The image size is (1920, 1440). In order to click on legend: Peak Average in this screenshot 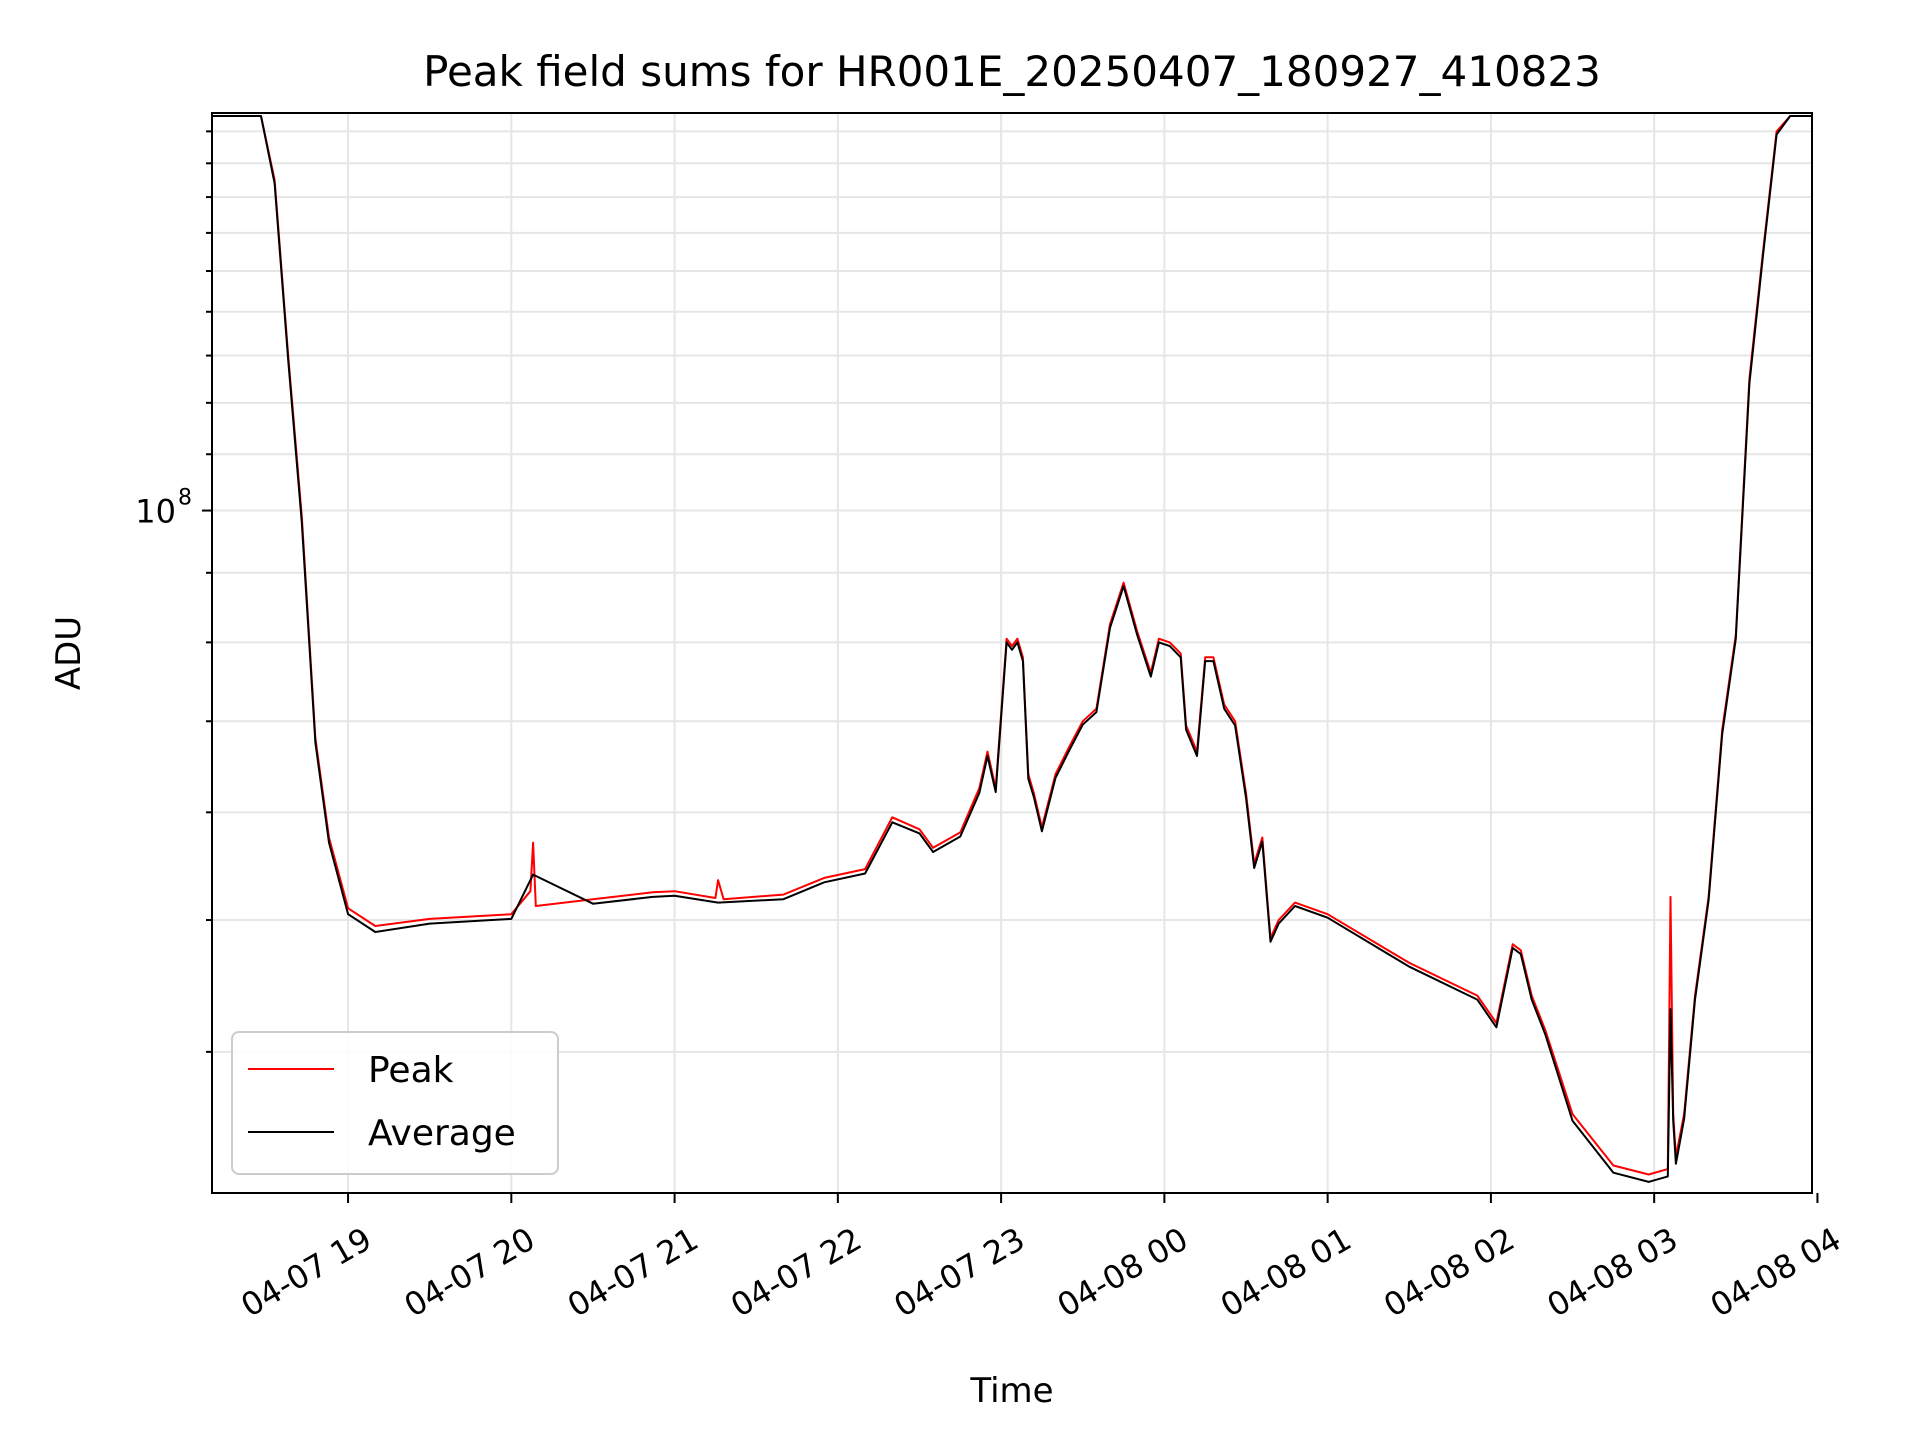, I will do `click(395, 1103)`.